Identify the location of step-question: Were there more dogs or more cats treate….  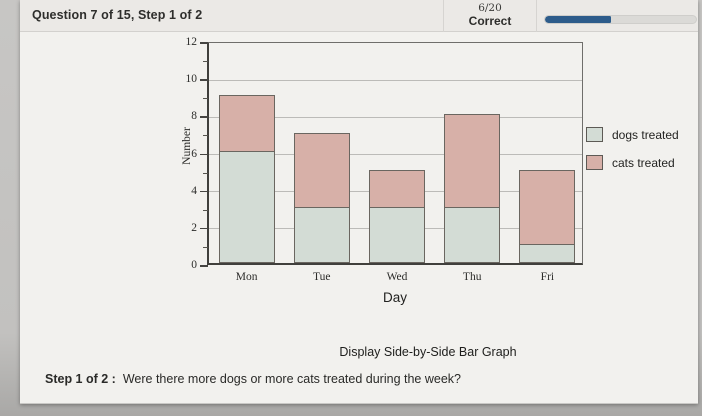
(291, 379).